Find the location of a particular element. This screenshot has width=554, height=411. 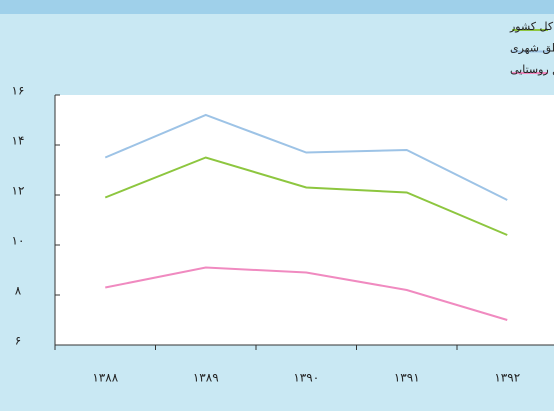

y-tick-label: ۸ is located at coordinates (18, 291).